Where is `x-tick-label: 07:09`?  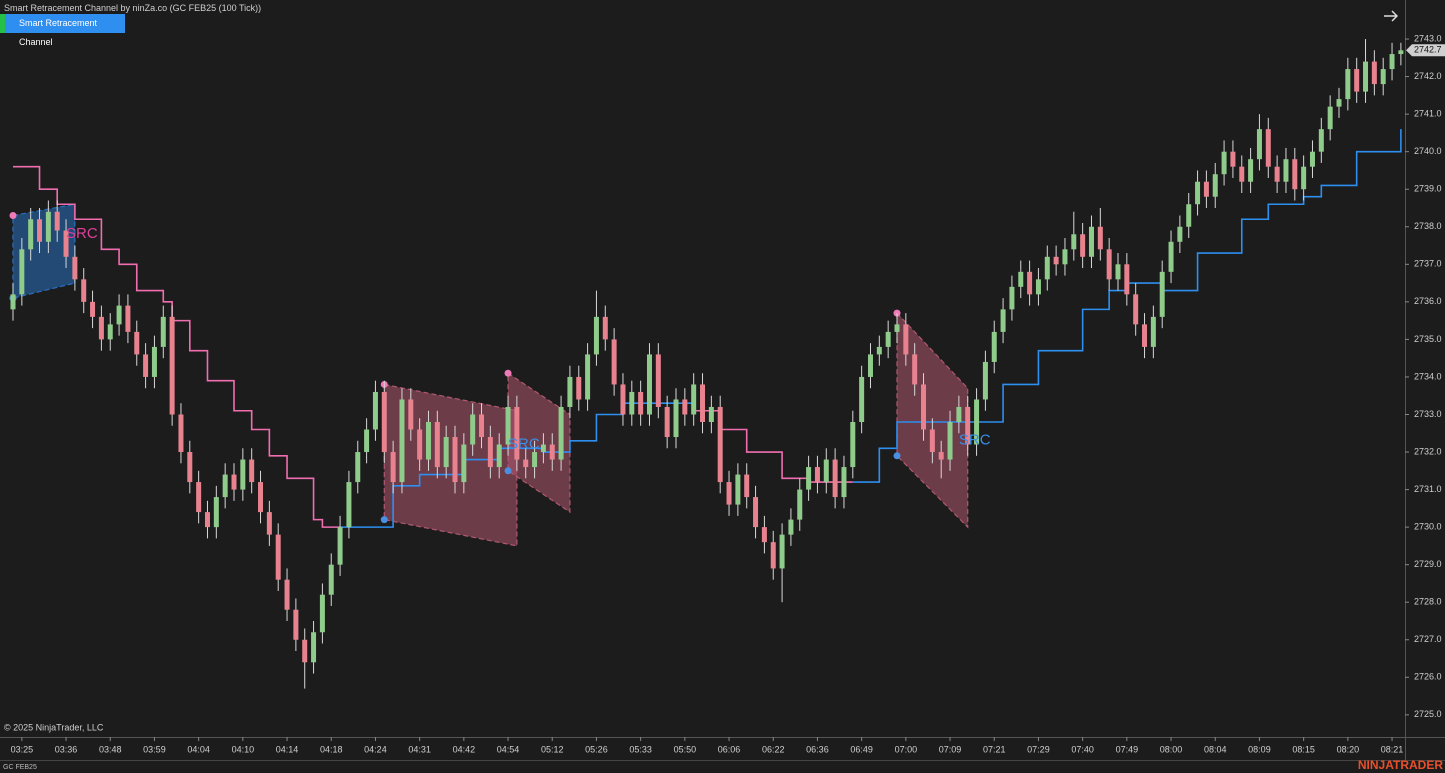
x-tick-label: 07:09 is located at coordinates (950, 749).